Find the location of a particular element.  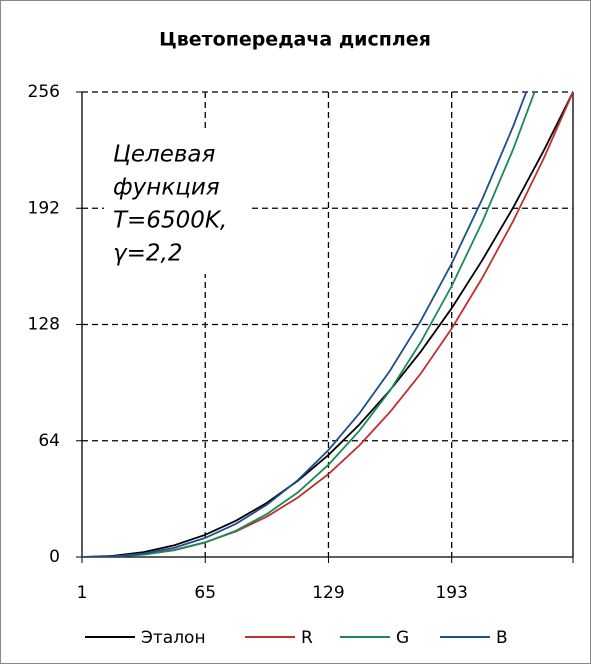

legend-label: B is located at coordinates (502, 638).